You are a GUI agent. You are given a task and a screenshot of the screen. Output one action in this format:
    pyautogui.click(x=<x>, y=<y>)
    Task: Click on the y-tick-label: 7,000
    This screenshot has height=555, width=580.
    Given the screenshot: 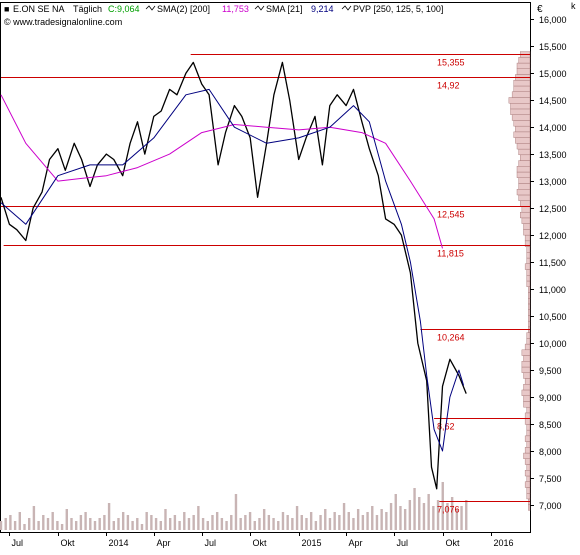 What is the action you would take?
    pyautogui.click(x=550, y=506)
    